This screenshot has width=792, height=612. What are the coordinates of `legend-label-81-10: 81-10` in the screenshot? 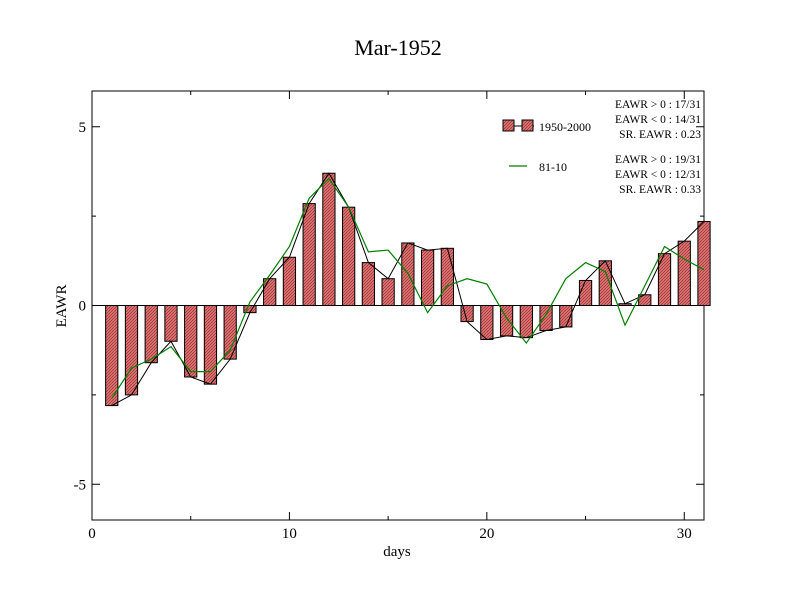 It's located at (553, 167).